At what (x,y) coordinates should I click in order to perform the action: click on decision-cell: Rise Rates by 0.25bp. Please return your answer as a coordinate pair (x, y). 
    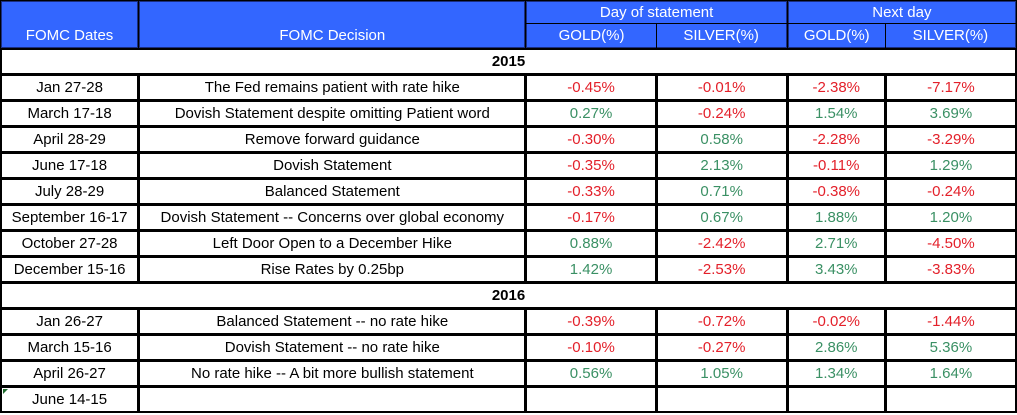
    Looking at the image, I should click on (332, 269).